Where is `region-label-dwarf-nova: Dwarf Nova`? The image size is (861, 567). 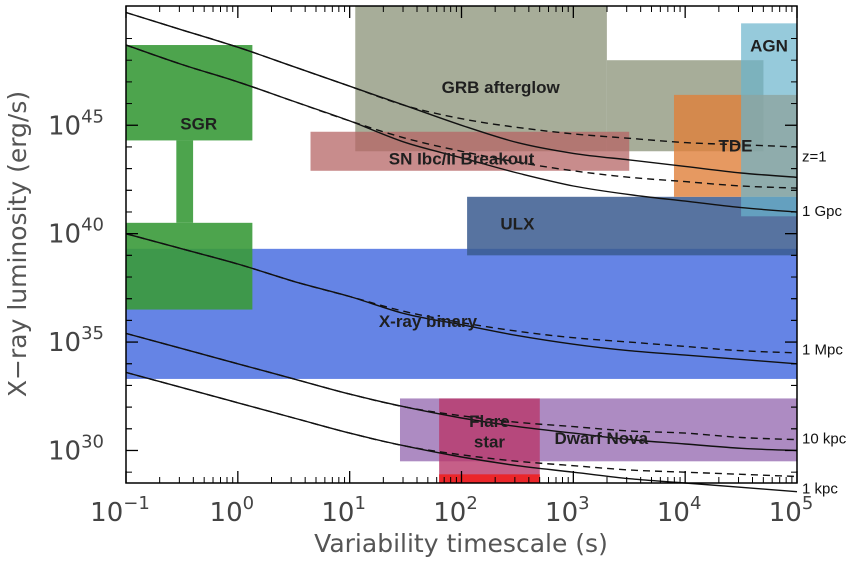 region-label-dwarf-nova: Dwarf Nova is located at coordinates (602, 438).